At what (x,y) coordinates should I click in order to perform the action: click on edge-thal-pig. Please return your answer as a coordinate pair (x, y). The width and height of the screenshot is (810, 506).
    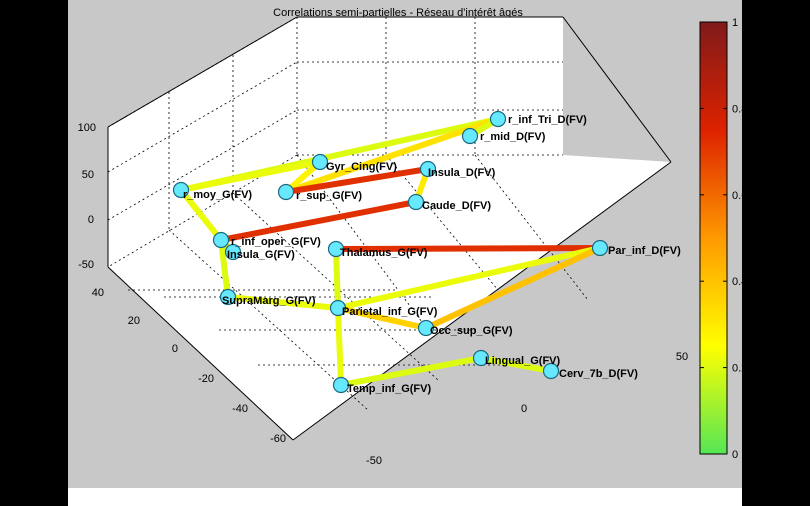
    Looking at the image, I should click on (337, 278).